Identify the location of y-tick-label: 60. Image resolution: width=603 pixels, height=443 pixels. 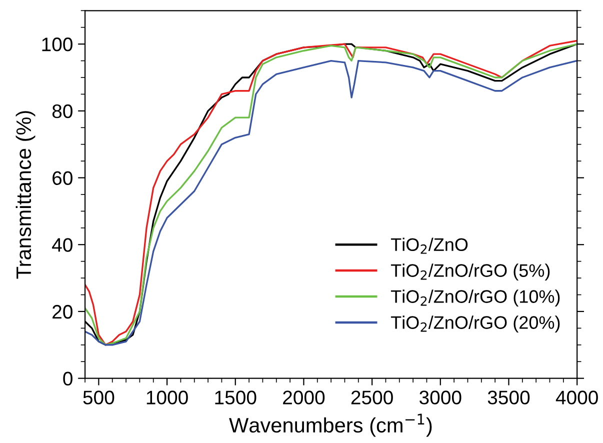
(62, 178).